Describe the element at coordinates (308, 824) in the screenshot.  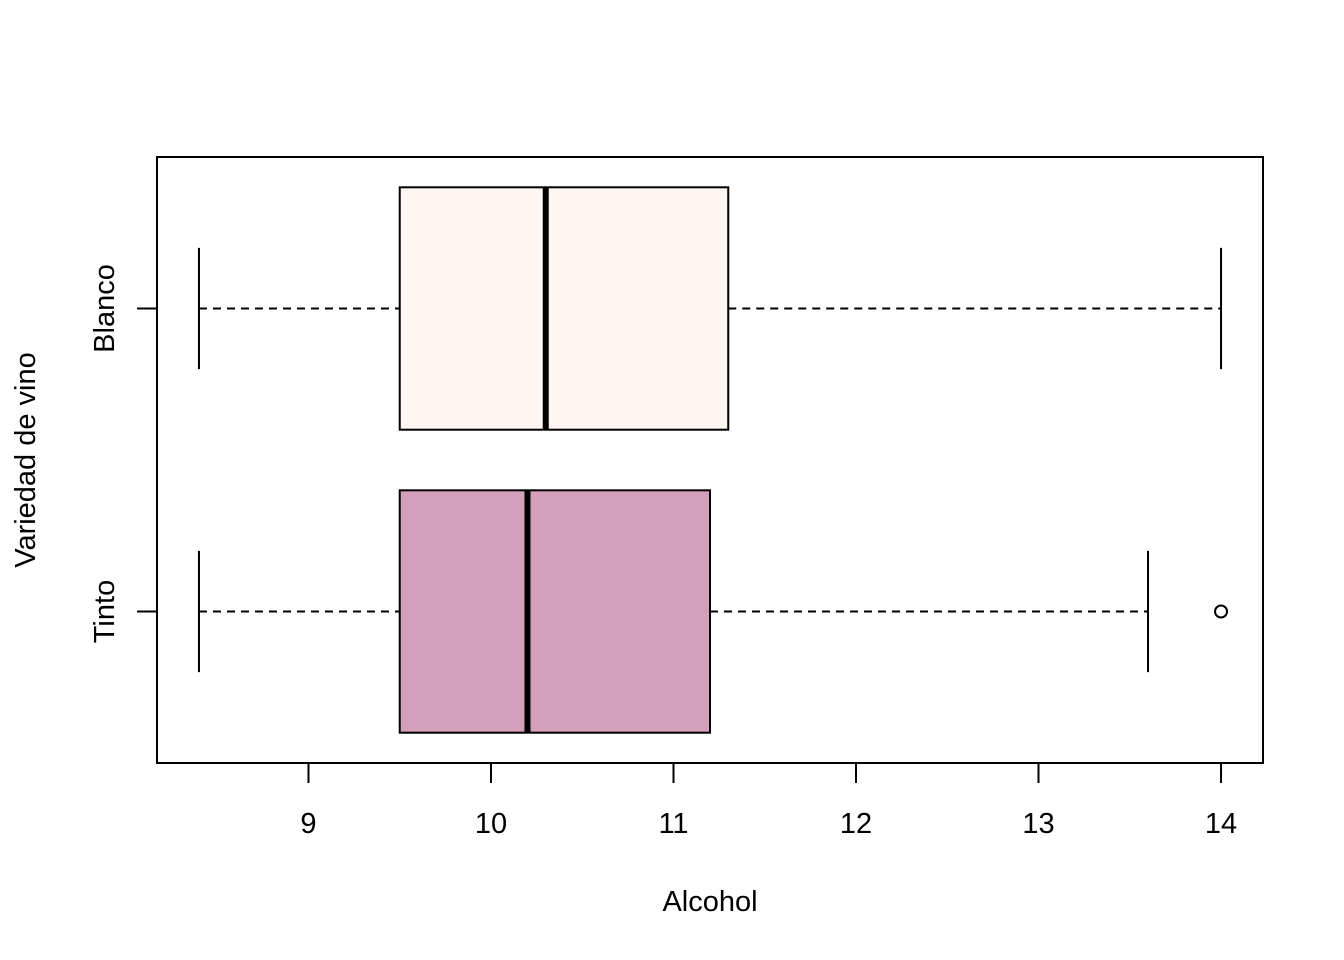
I see `x-tick-label: 9` at that location.